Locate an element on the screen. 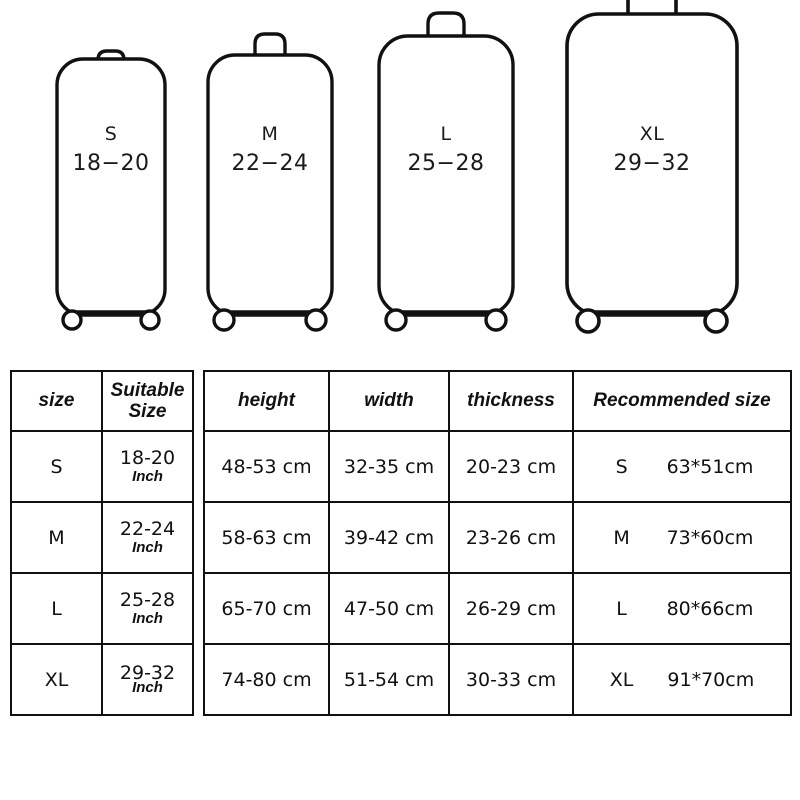 Image resolution: width=800 pixels, height=800 pixels. recommended-cell: S 63*51cm is located at coordinates (682, 466).